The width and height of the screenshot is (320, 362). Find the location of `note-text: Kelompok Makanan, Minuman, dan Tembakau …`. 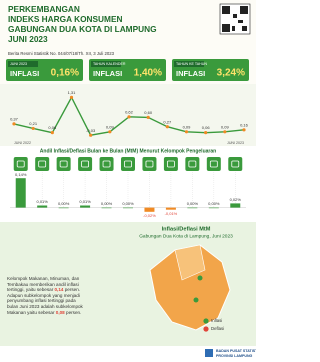

note-text: Kelompok Makanan, Minuman, dan Tembakau … is located at coordinates (43, 284).